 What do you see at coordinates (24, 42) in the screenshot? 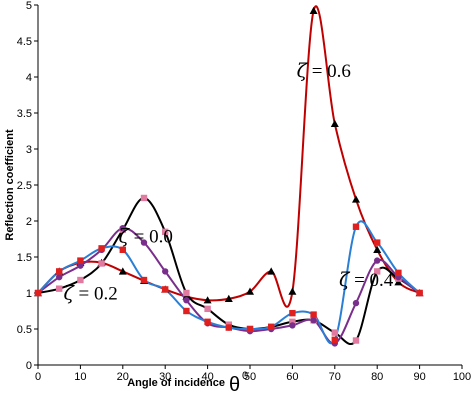
I see `y-tick-label: 4.5` at bounding box center [24, 42].